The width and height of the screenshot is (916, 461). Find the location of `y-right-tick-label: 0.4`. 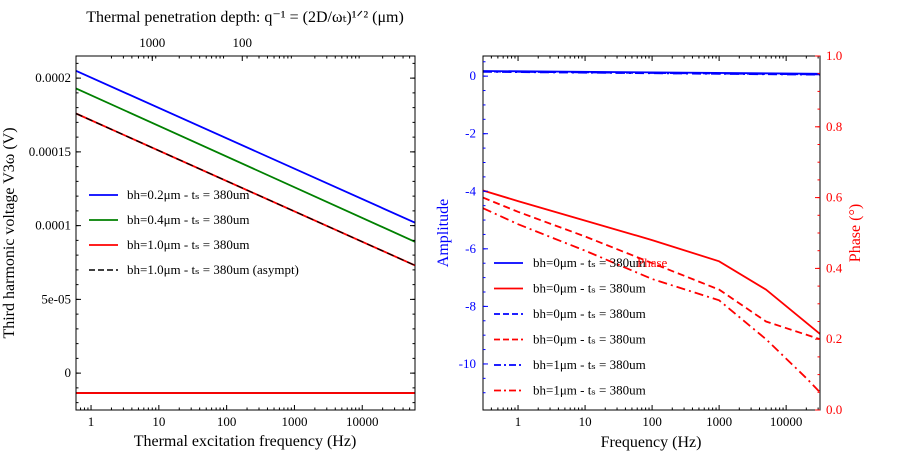

y-right-tick-label: 0.4 is located at coordinates (834, 267).